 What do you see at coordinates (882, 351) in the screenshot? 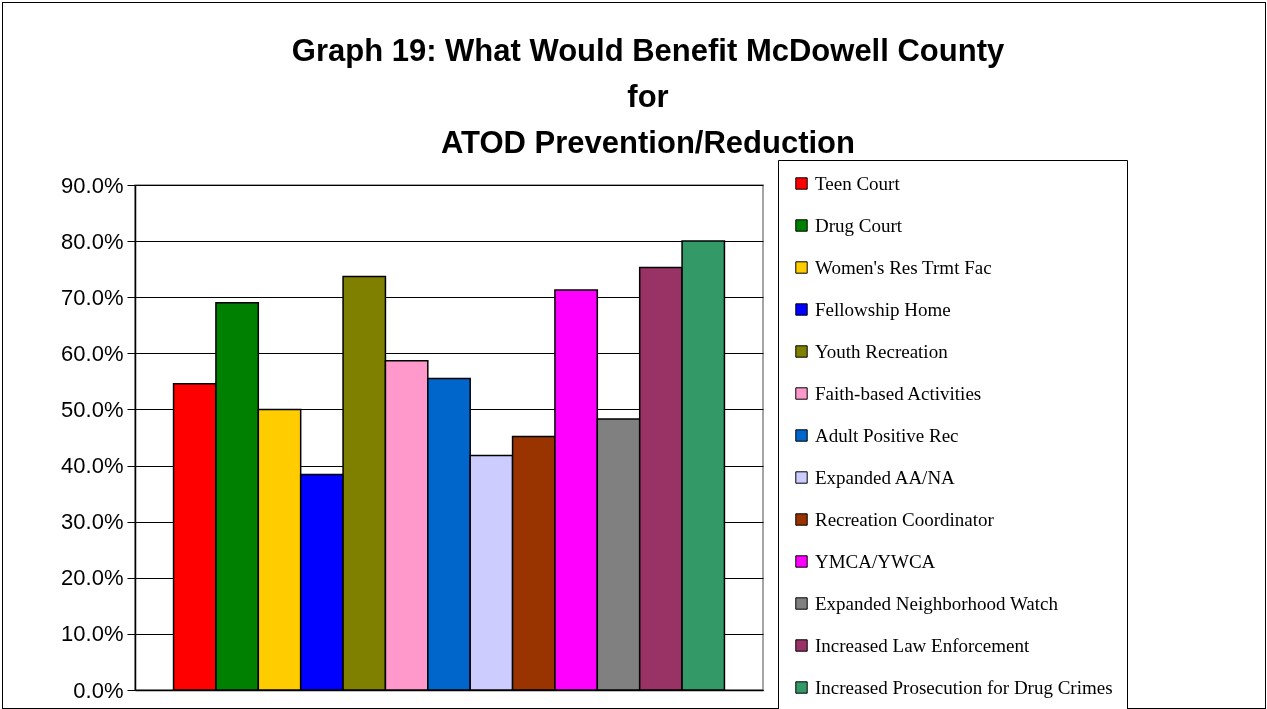
I see `legend-label: Youth Recreation` at bounding box center [882, 351].